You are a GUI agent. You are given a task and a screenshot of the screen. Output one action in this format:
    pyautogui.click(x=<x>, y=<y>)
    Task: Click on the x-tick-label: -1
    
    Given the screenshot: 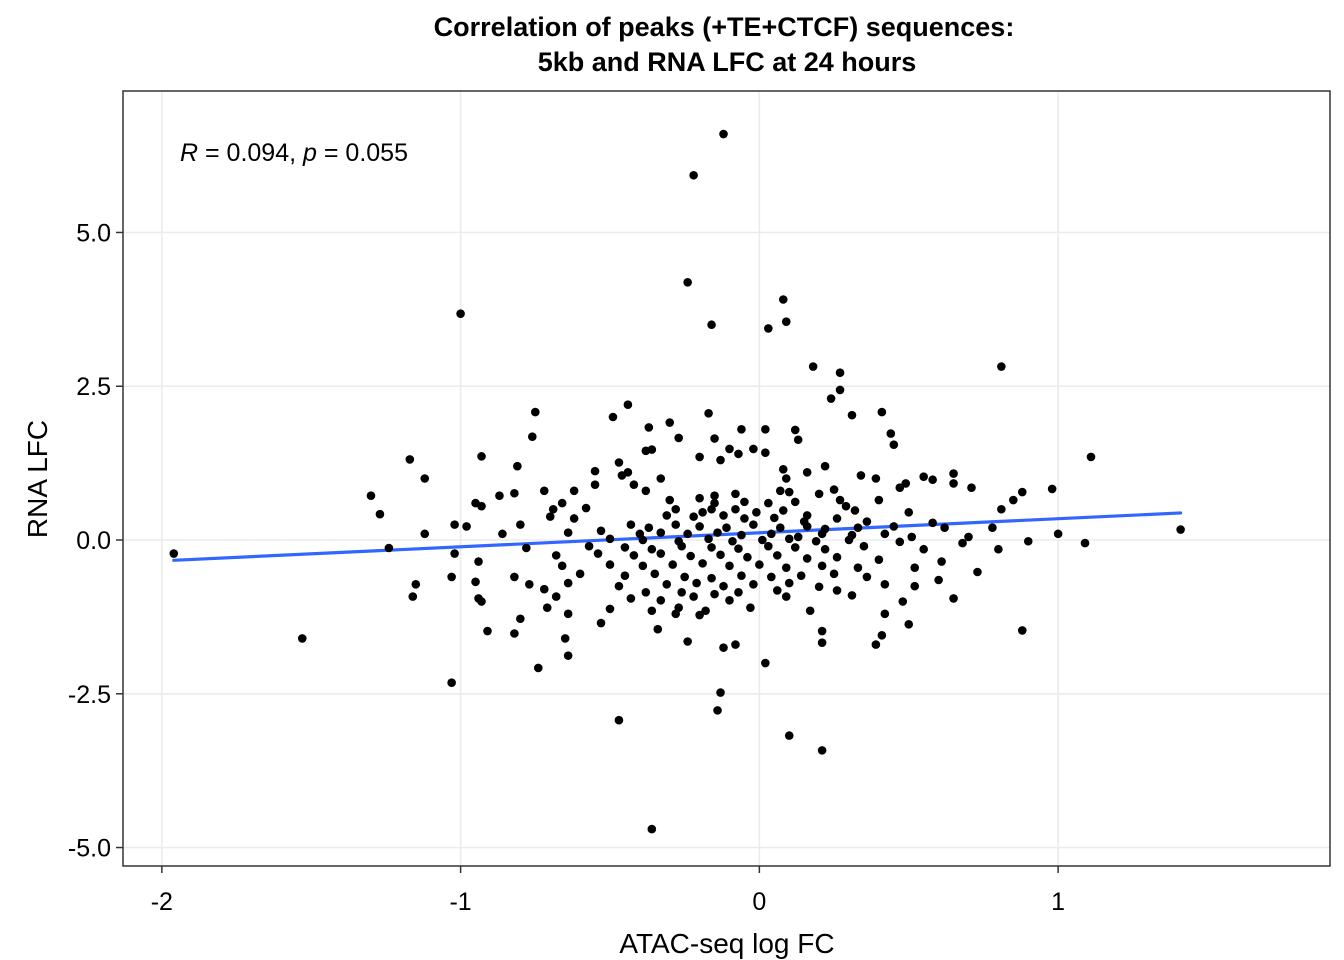 What is the action you would take?
    pyautogui.click(x=460, y=902)
    